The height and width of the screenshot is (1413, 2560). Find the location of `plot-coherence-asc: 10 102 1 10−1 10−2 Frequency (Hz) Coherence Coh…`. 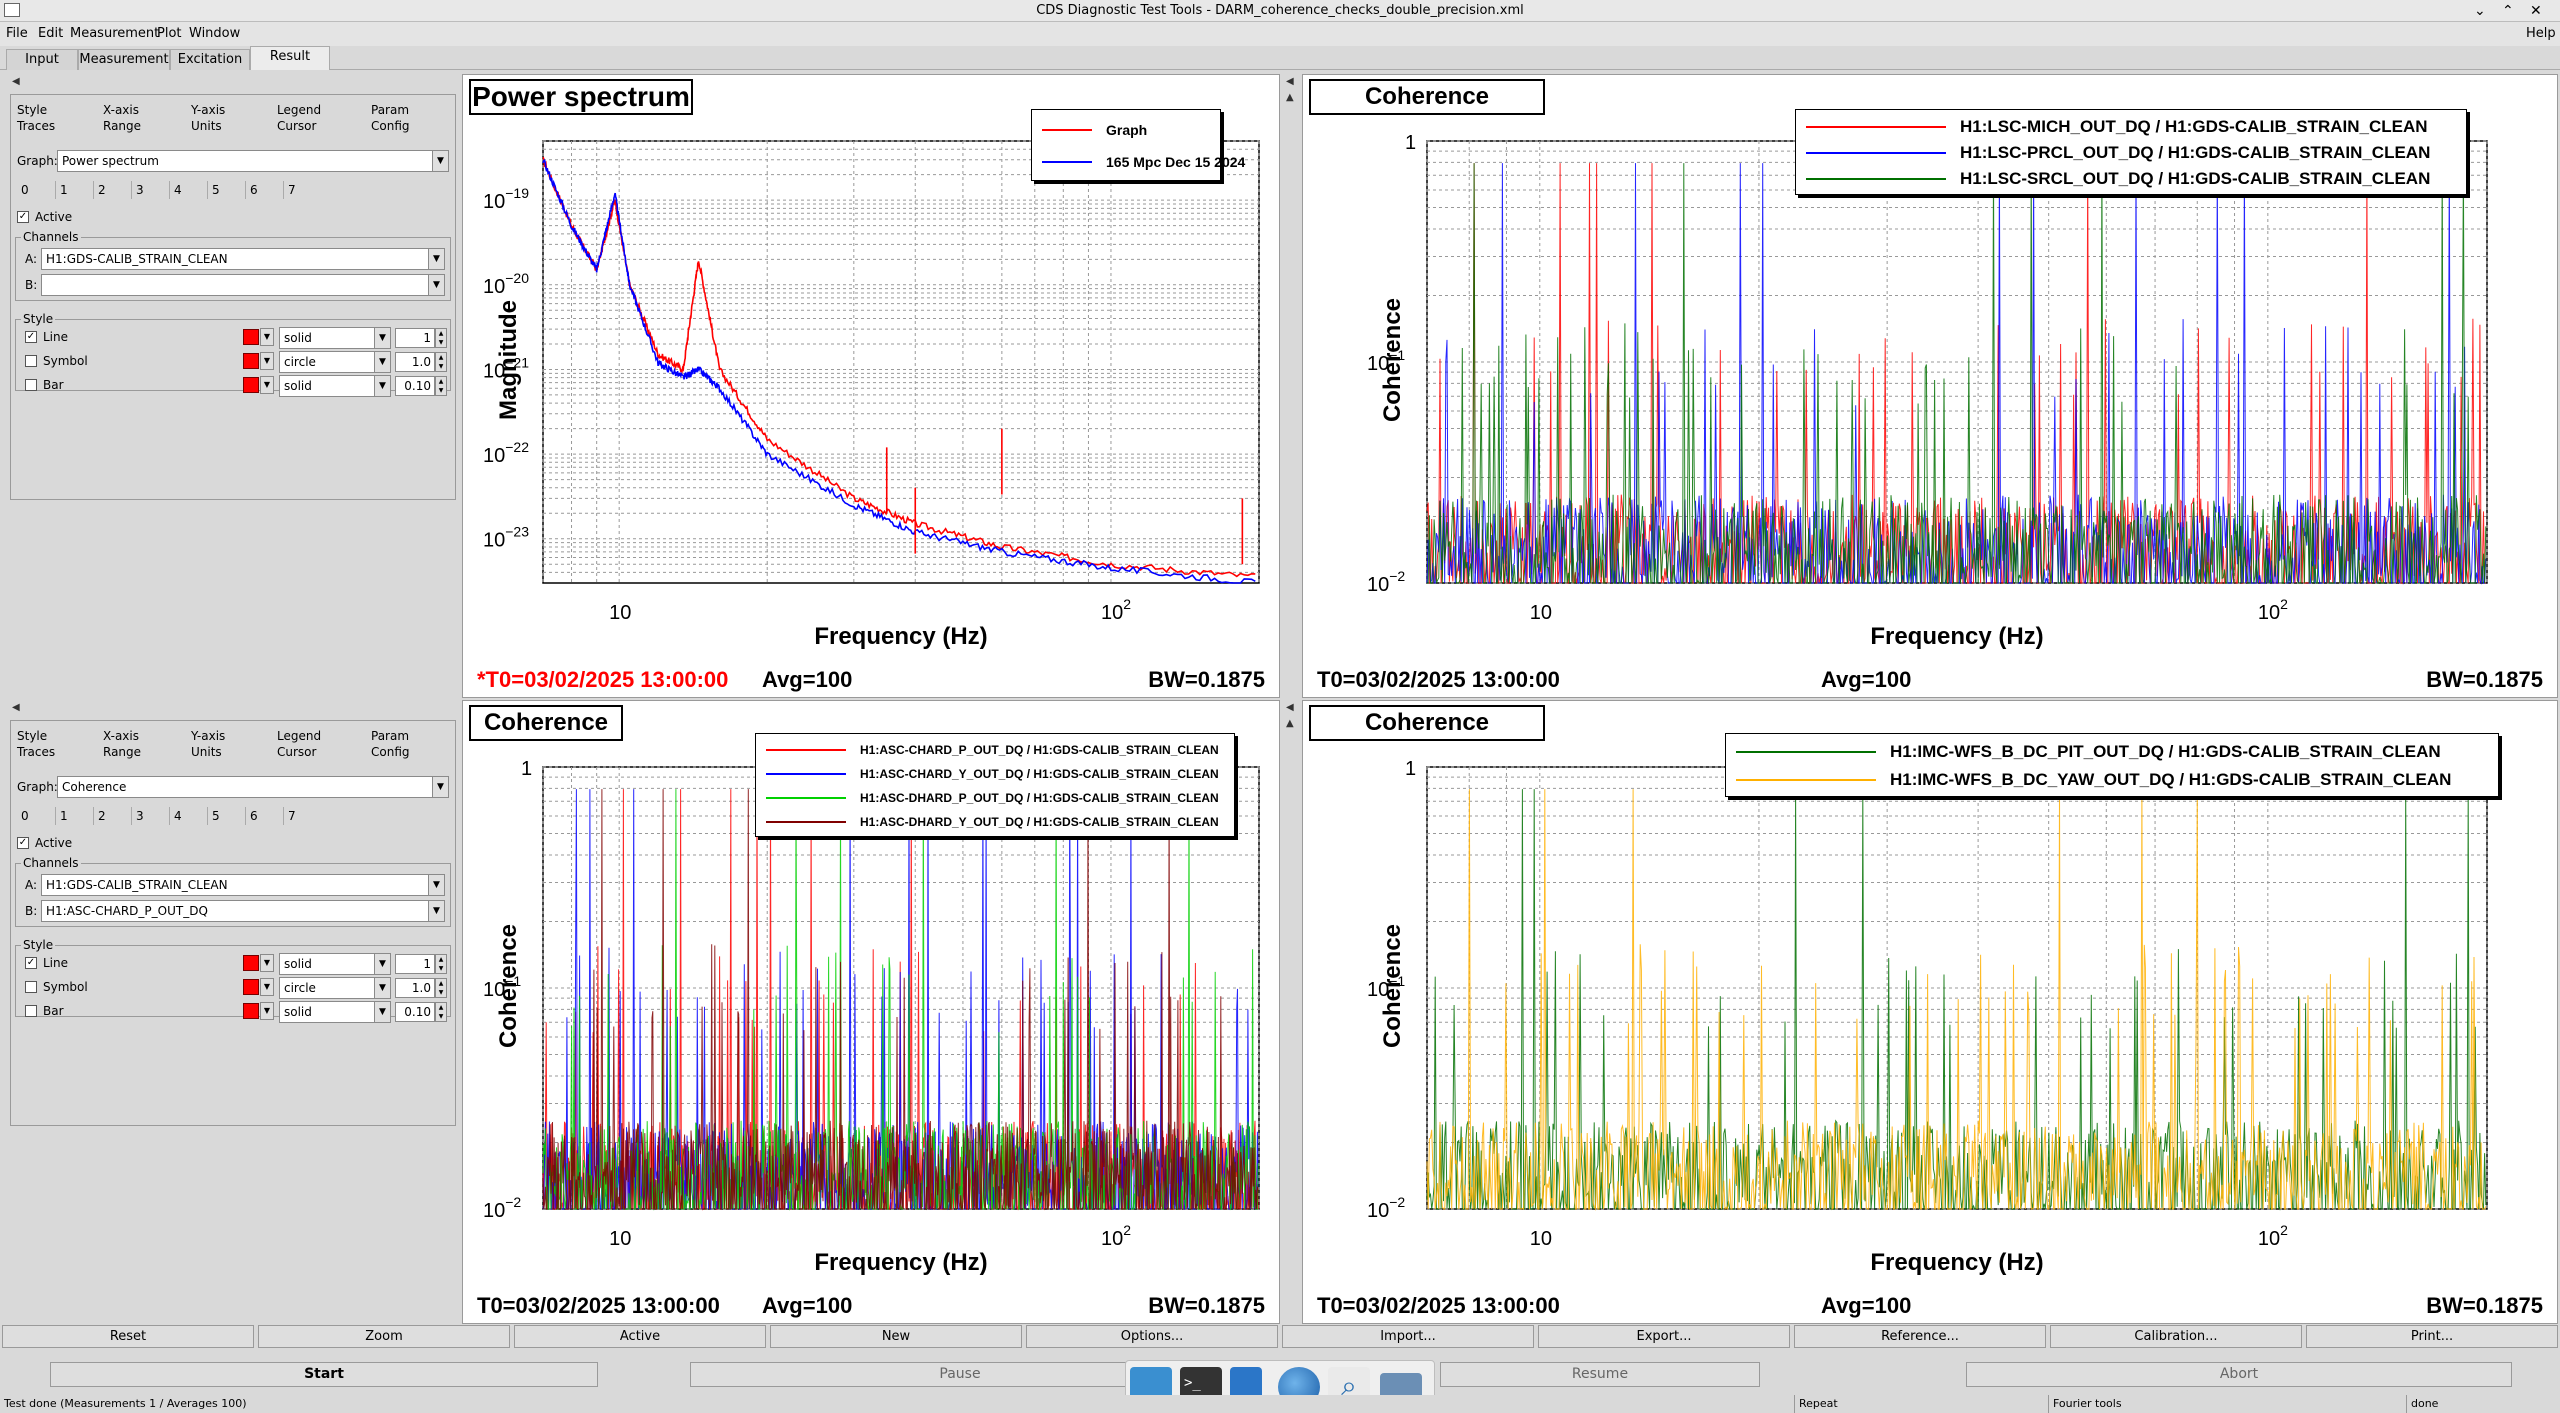

plot-coherence-asc: 10 102 1 10−1 10−2 Frequency (Hz) Coherence Coh… is located at coordinates (871, 1012).